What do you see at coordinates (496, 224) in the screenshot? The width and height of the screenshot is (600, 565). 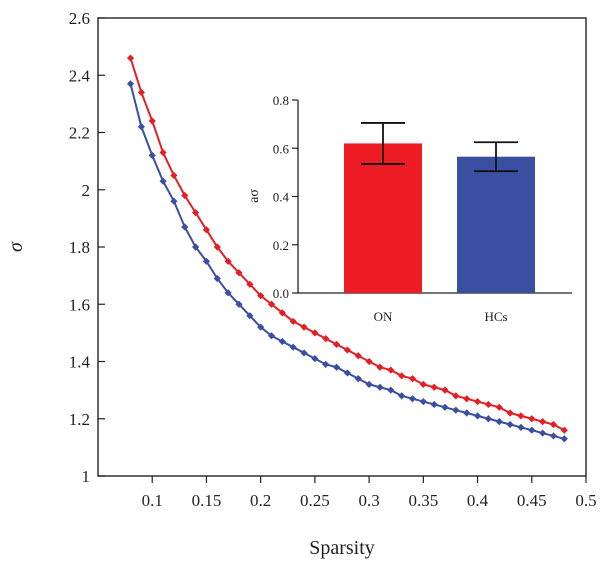 I see `bar-hcs` at bounding box center [496, 224].